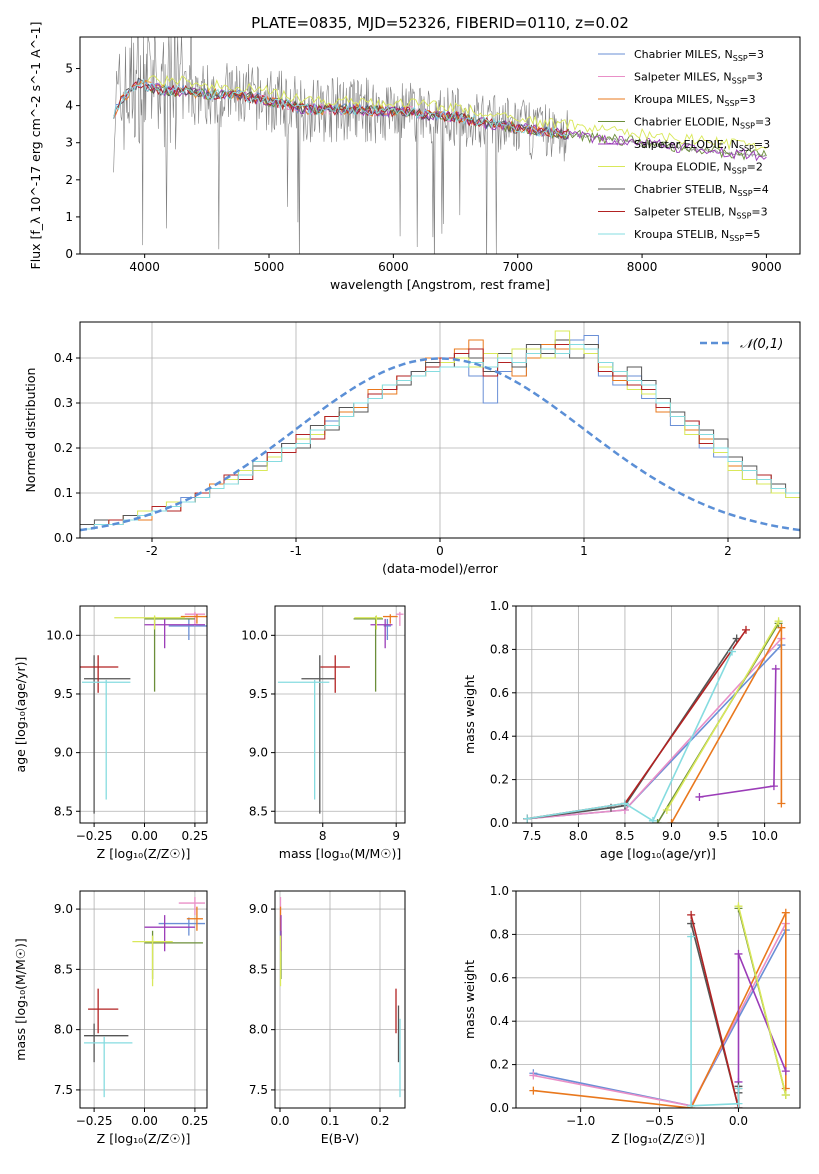  I want to click on plot-area-weight_vs_age, so click(654, 720).